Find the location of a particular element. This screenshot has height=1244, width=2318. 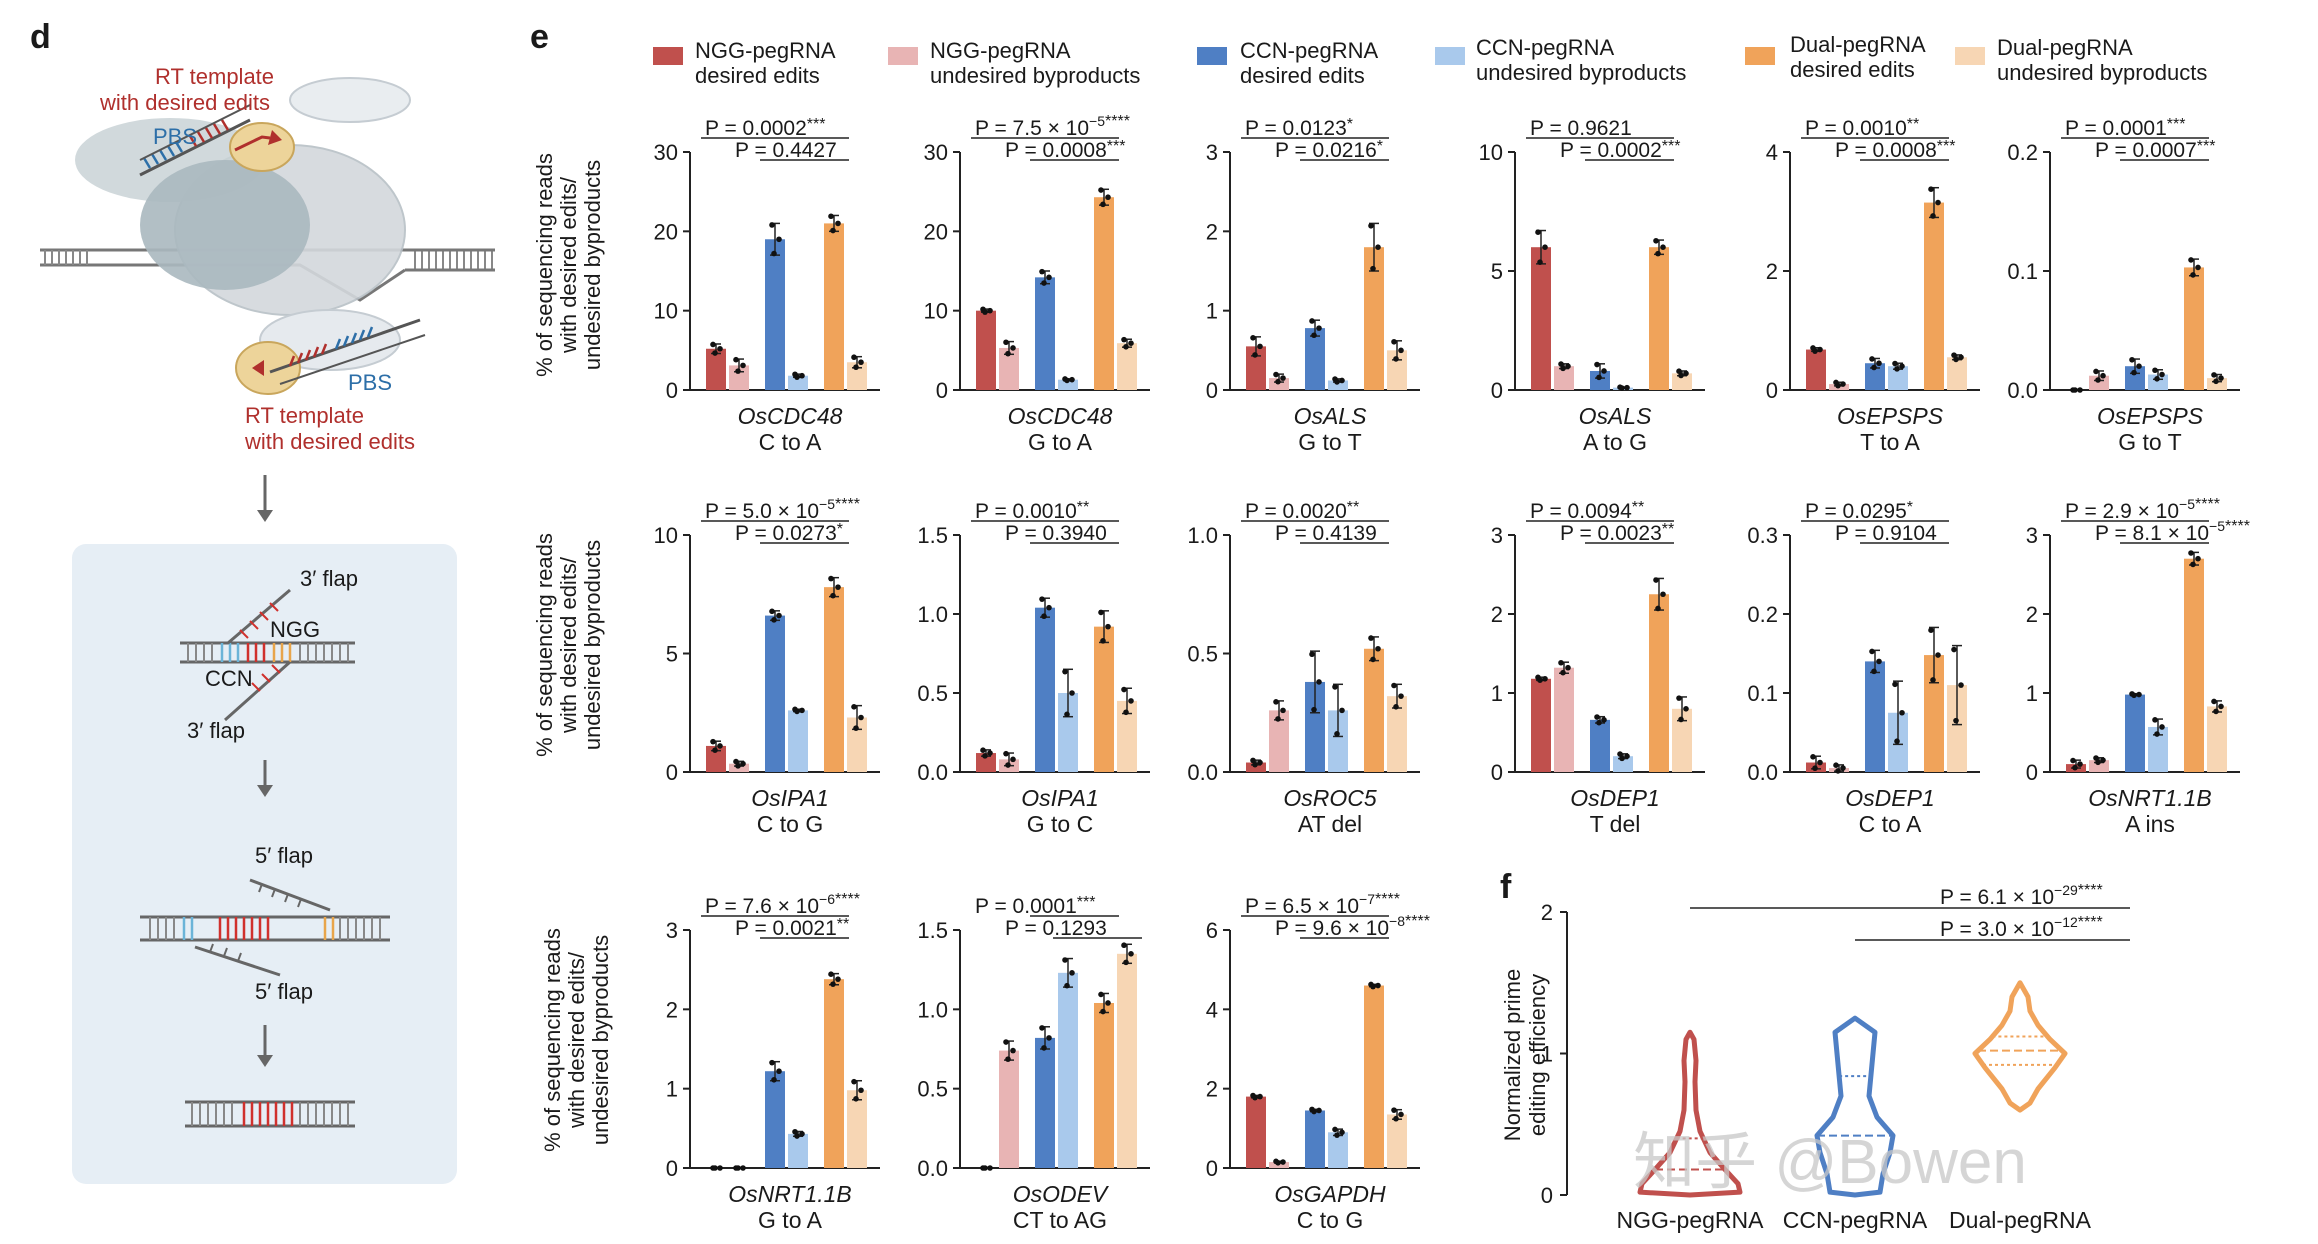

edit-label: G to C is located at coordinates (1060, 824).